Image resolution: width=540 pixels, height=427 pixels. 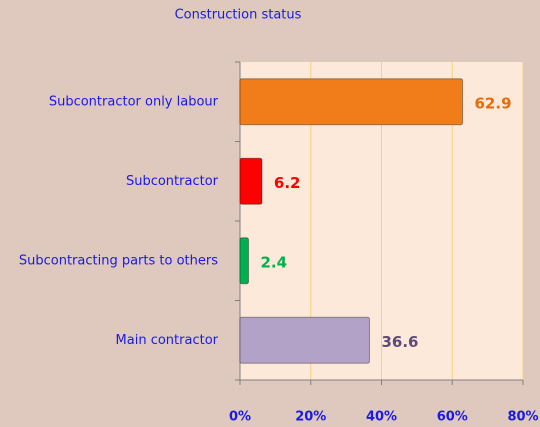 I want to click on x-tick-label: 60%, so click(x=452, y=417).